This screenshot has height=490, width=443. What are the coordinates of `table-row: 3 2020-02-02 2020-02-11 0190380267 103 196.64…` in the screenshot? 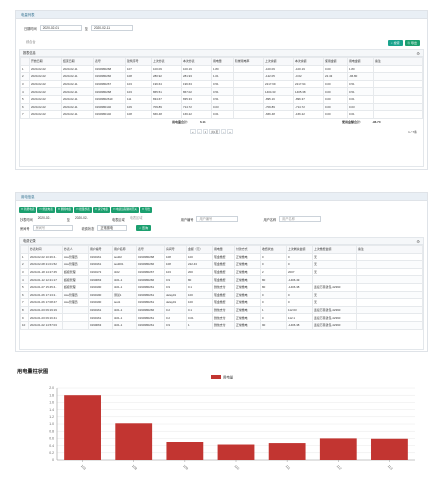 It's located at (221, 84).